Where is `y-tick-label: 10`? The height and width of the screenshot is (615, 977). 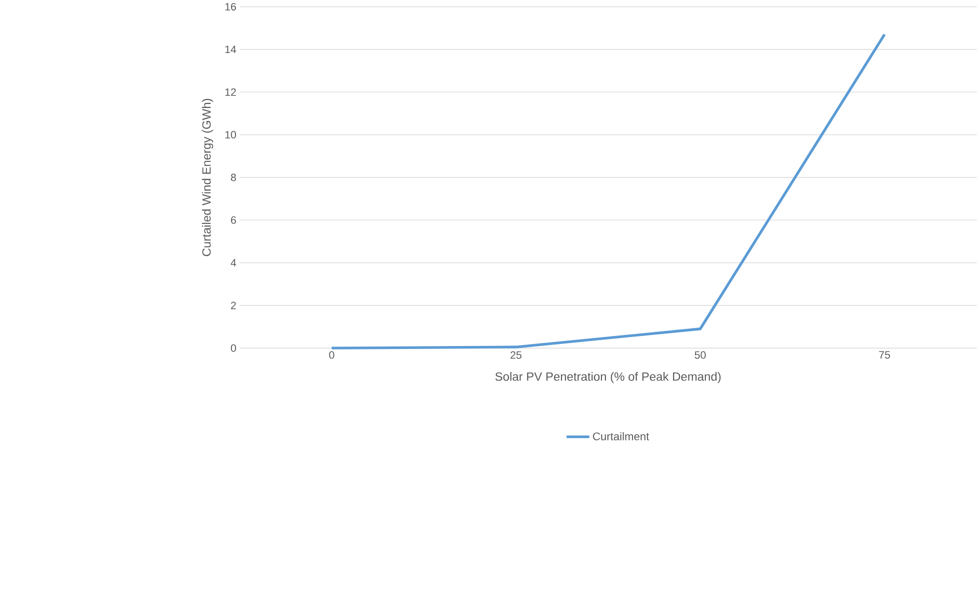
y-tick-label: 10 is located at coordinates (230, 135).